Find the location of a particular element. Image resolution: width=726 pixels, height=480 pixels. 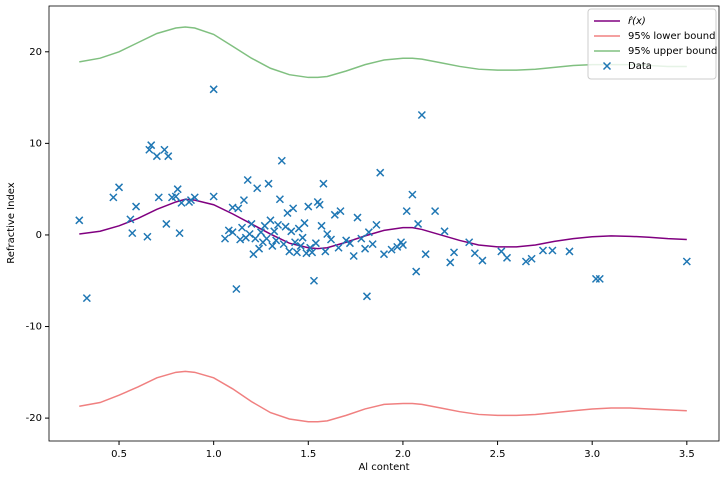

x-tick-label: 3.0 is located at coordinates (592, 454).